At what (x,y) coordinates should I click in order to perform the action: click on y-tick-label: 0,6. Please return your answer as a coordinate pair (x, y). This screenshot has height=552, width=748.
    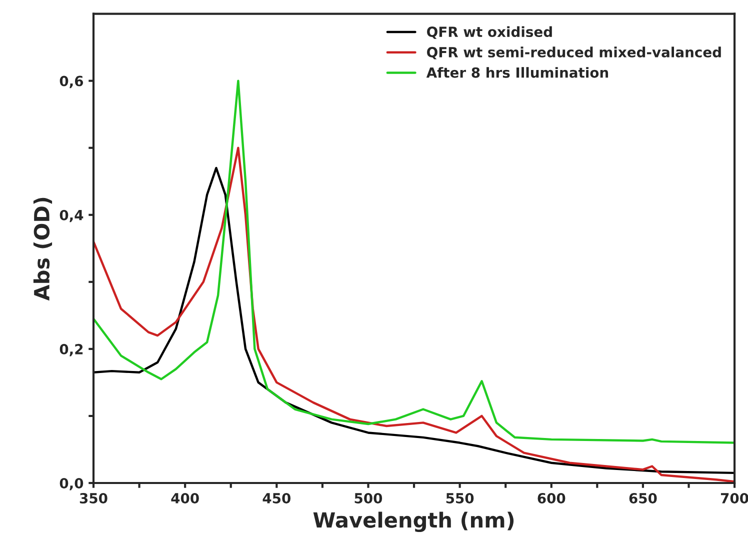
    Looking at the image, I should click on (72, 82).